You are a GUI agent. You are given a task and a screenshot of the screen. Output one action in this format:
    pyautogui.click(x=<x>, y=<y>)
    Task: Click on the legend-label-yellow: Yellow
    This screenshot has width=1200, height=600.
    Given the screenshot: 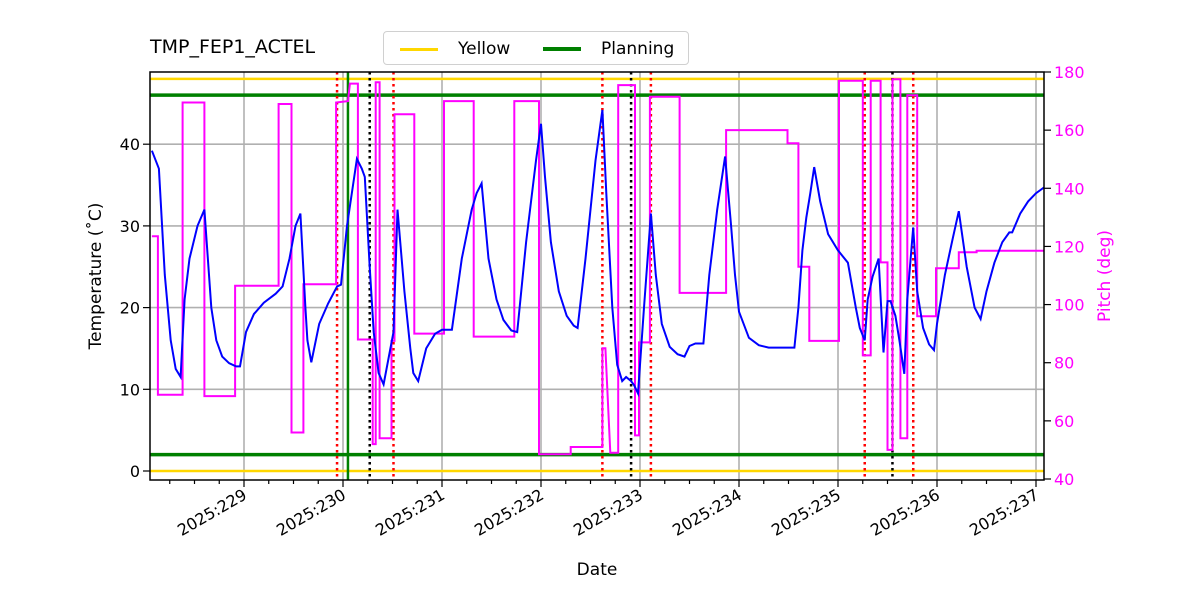 What is the action you would take?
    pyautogui.click(x=484, y=49)
    